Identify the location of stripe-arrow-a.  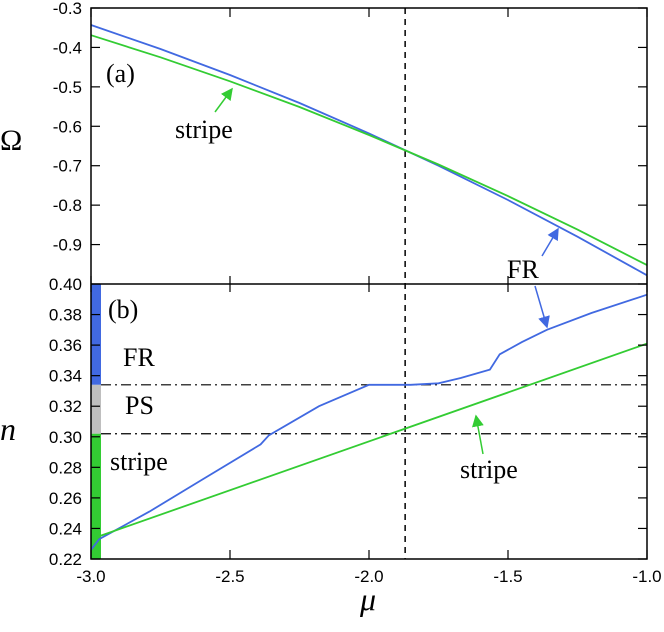
(223, 100).